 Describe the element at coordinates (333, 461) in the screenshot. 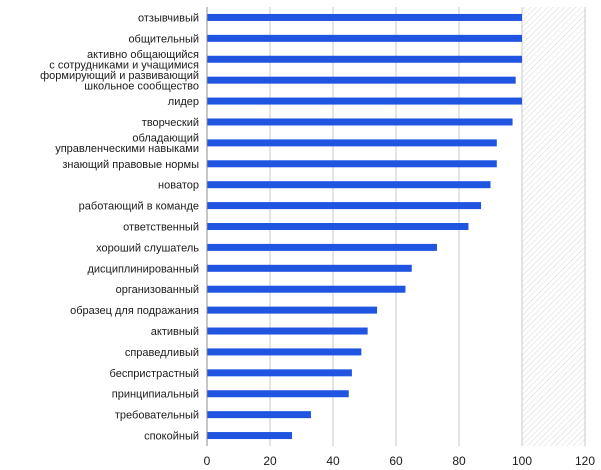

I see `x-tick-label: 40` at that location.